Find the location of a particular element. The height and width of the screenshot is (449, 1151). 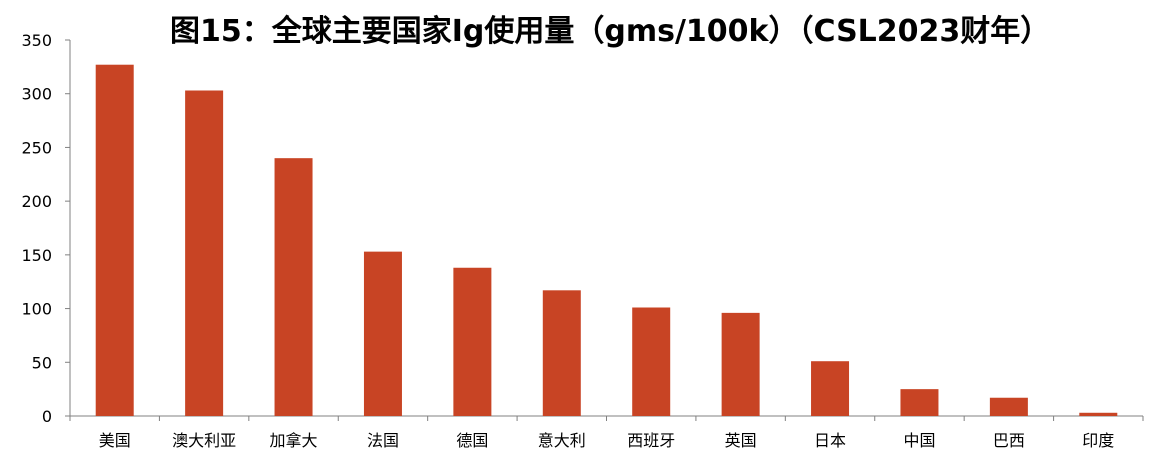

y-tick-label: 150 is located at coordinates (36, 255).